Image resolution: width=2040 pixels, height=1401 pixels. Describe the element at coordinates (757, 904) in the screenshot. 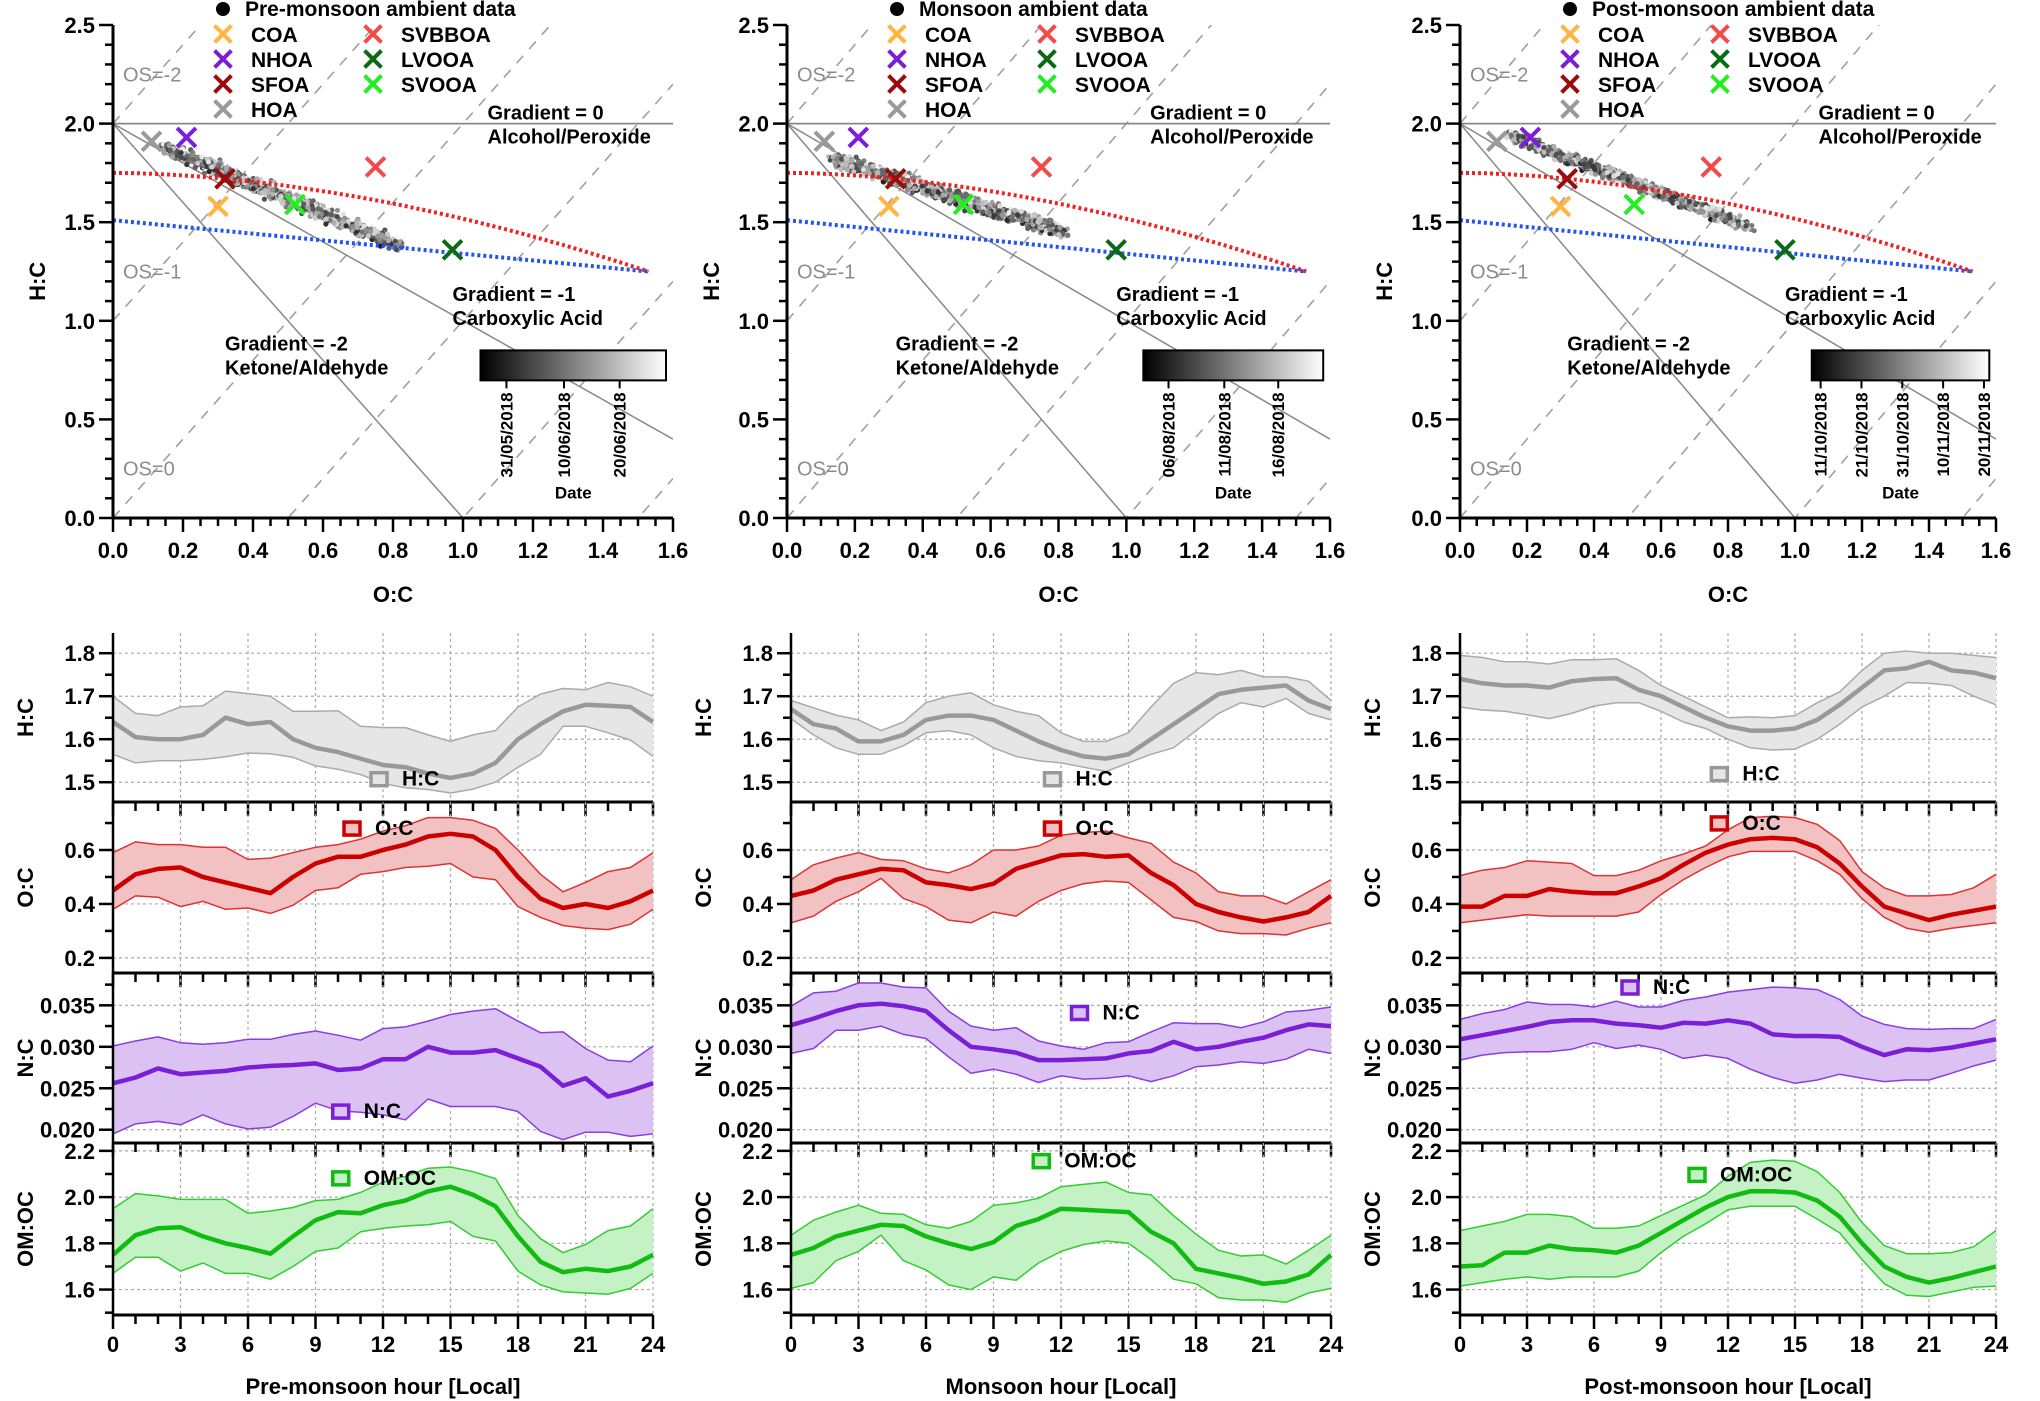

I see `y-tick-label: 0.4` at that location.